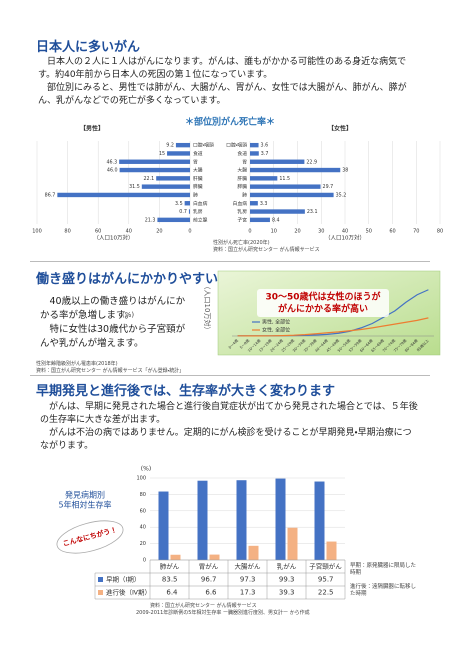 The width and height of the screenshot is (459, 650). What do you see at coordinates (88, 47) in the screenshot?
I see `section-title: 日本人に多いがん` at bounding box center [88, 47].